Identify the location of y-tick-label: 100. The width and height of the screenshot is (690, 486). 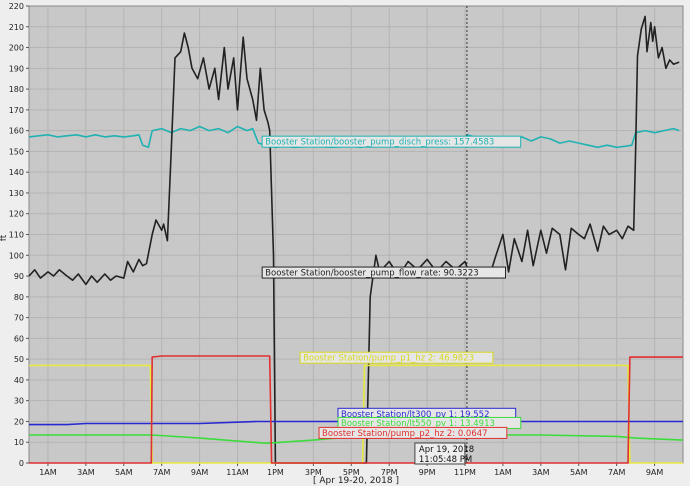
(16, 255).